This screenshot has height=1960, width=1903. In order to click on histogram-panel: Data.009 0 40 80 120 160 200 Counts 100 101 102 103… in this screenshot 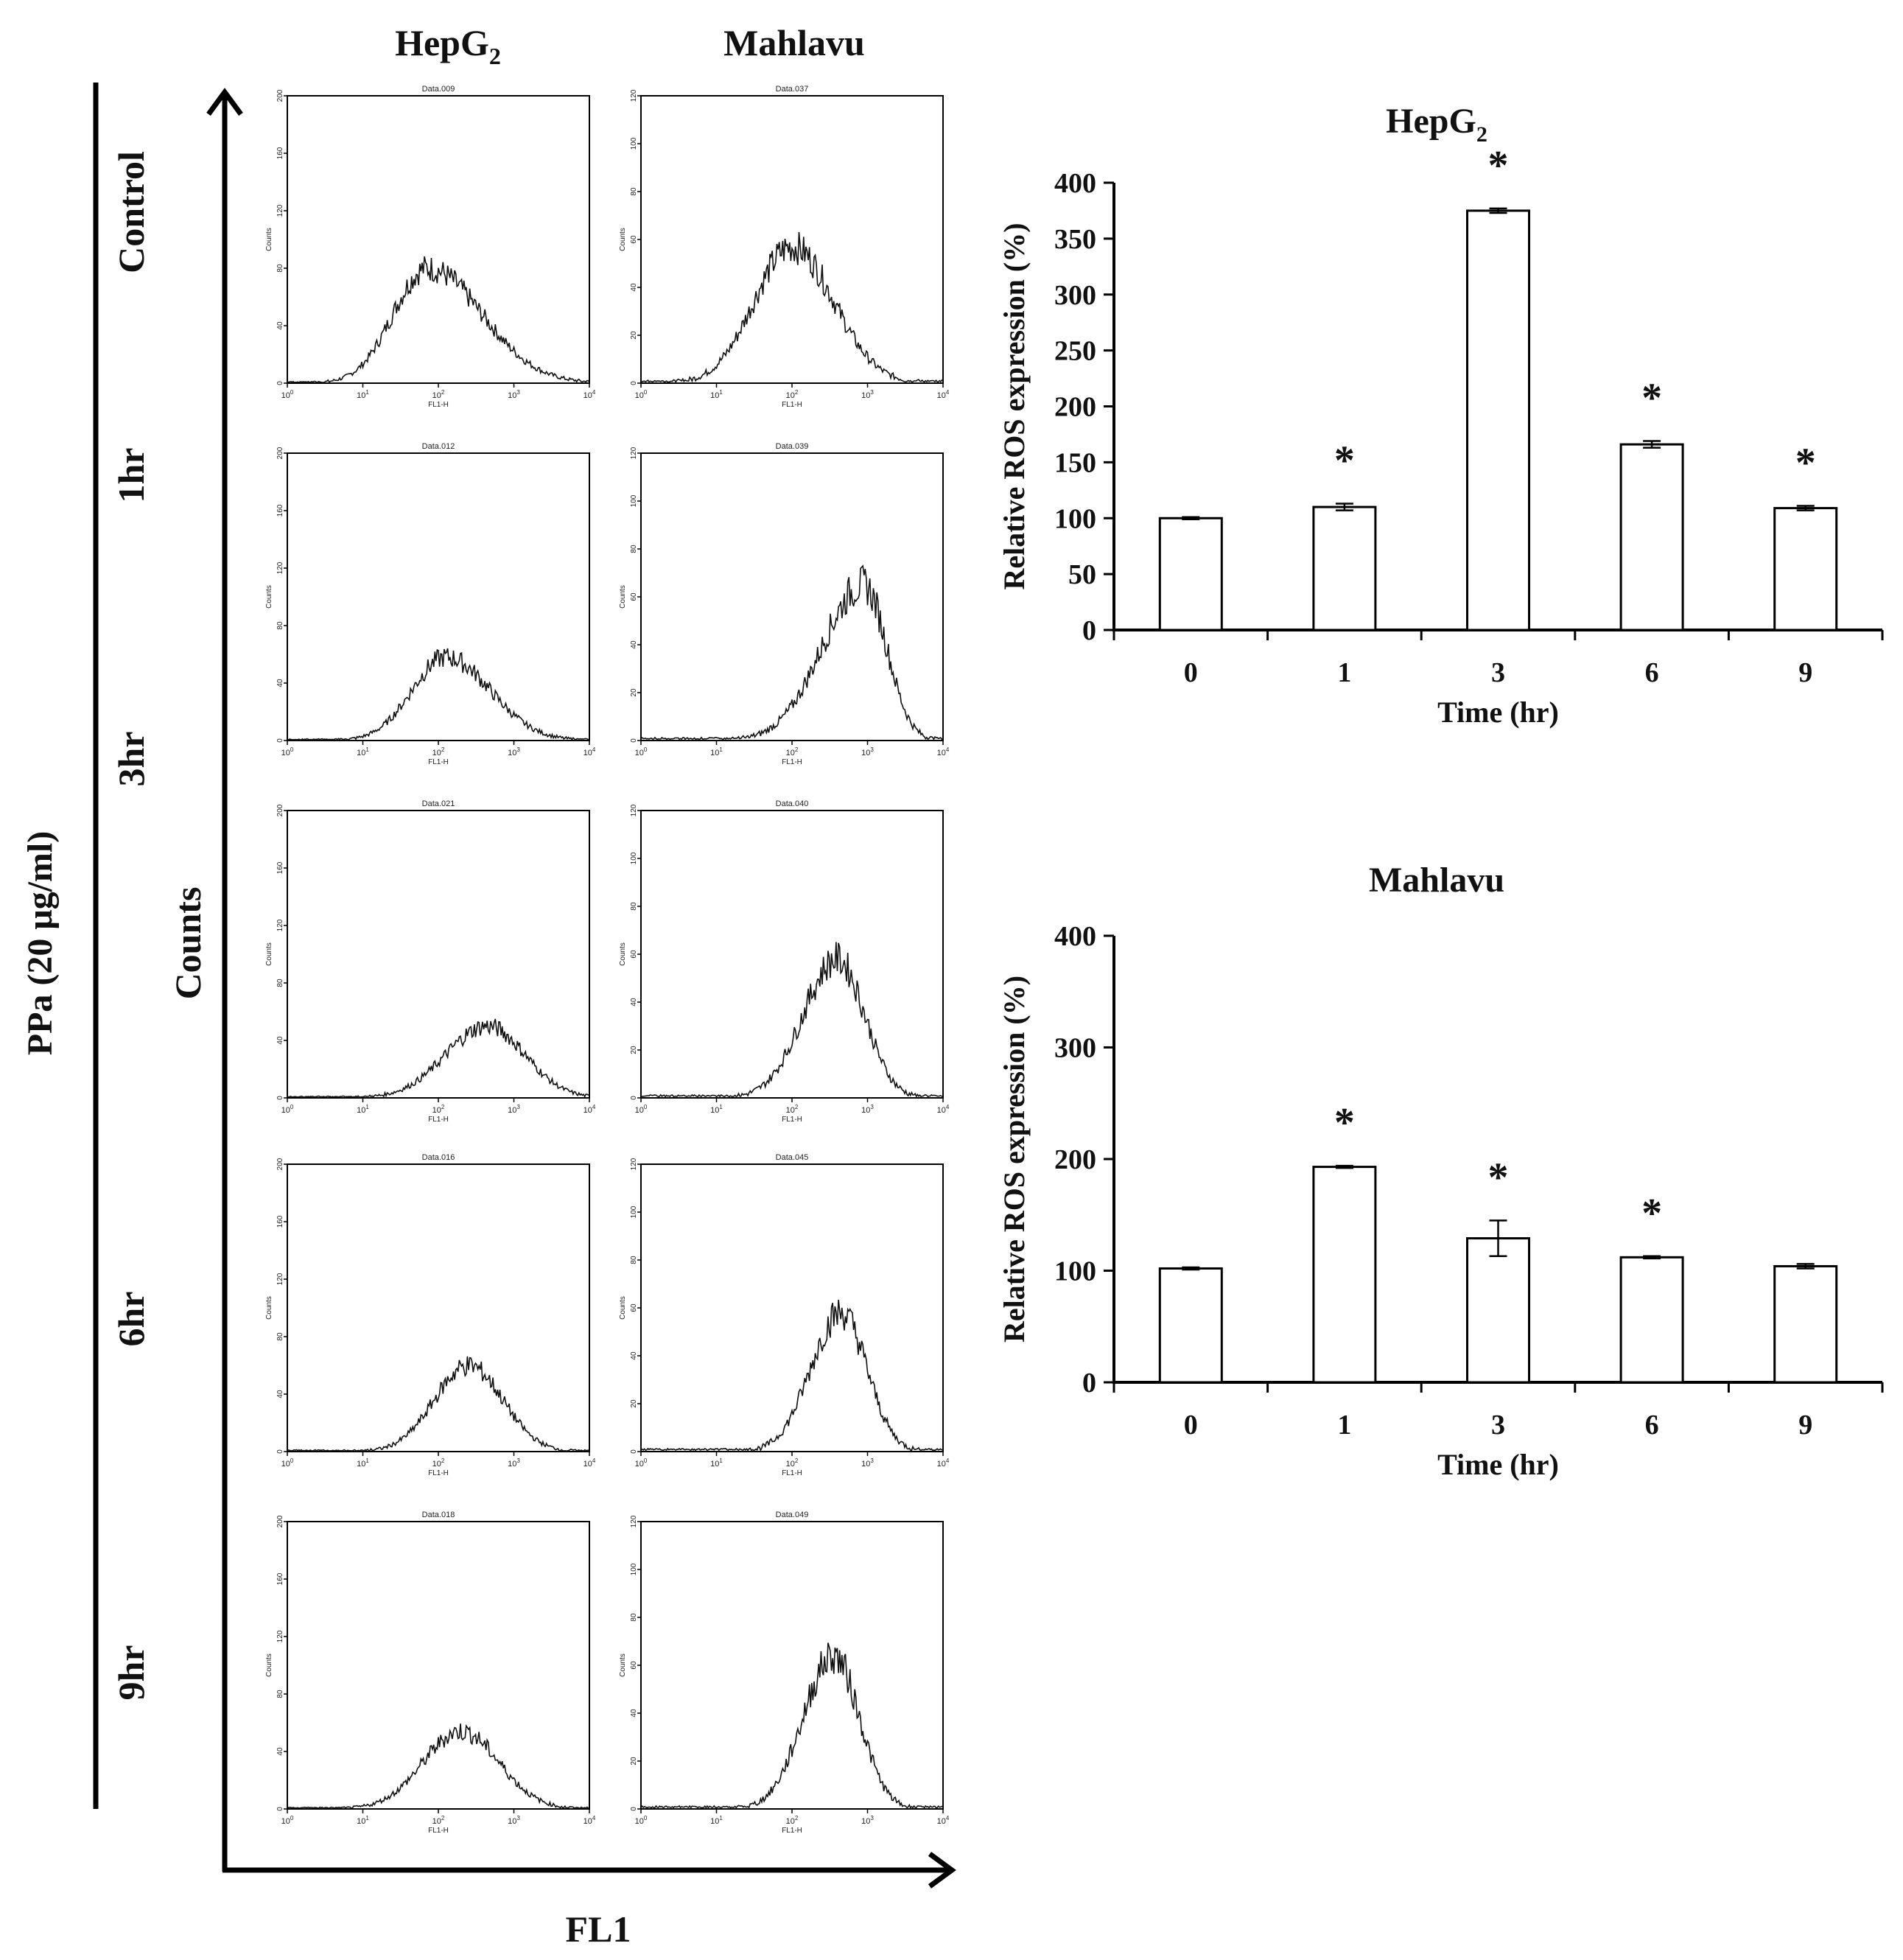, I will do `click(430, 247)`.